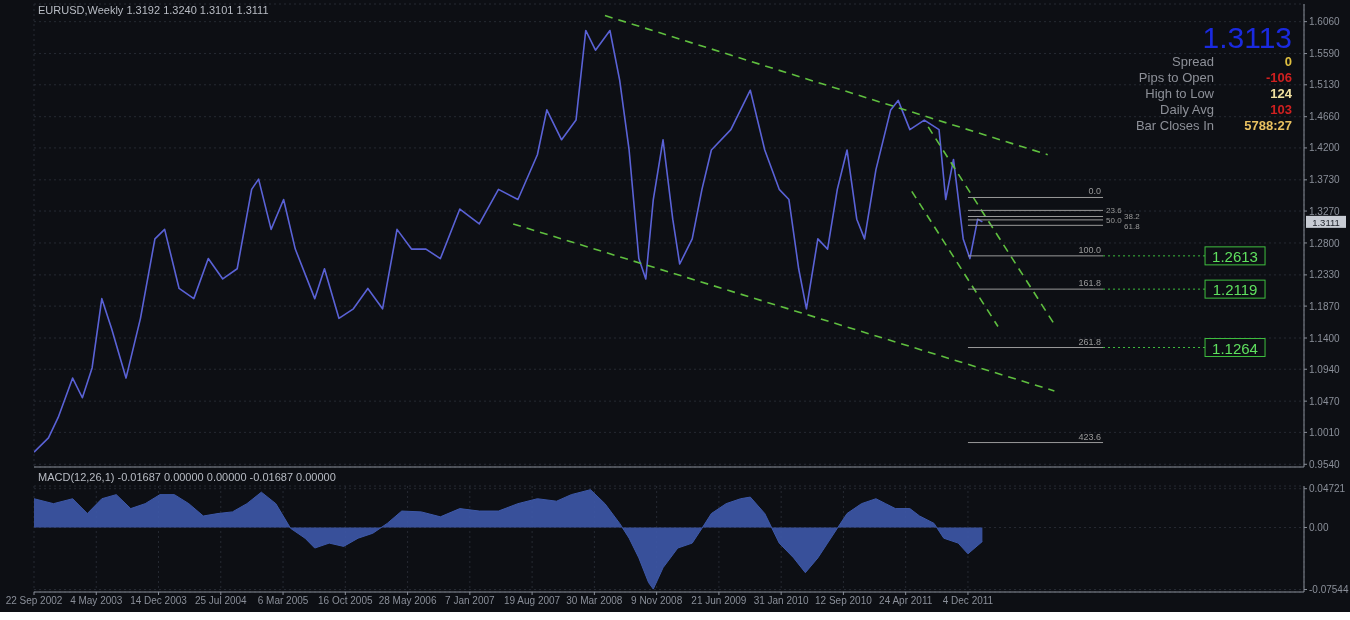 This screenshot has width=1350, height=620. I want to click on y-tick-label: 0.9540, so click(1325, 464).